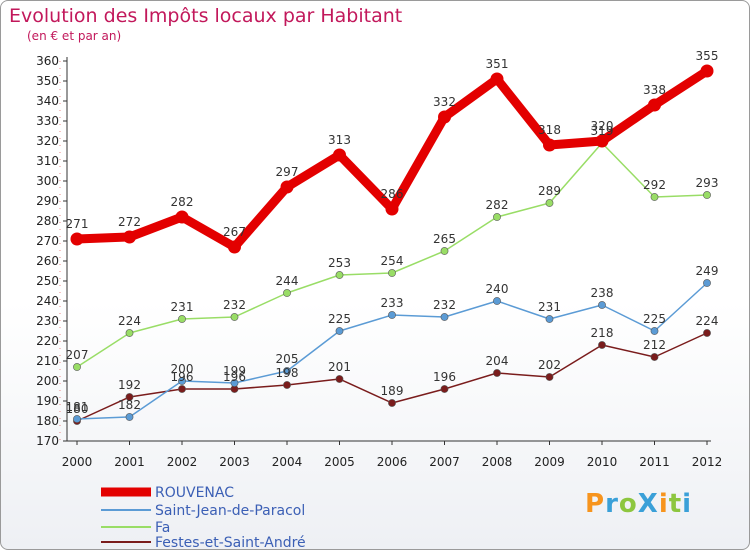 The image size is (750, 550). Describe the element at coordinates (287, 281) in the screenshot. I see `data-label: 244` at that location.